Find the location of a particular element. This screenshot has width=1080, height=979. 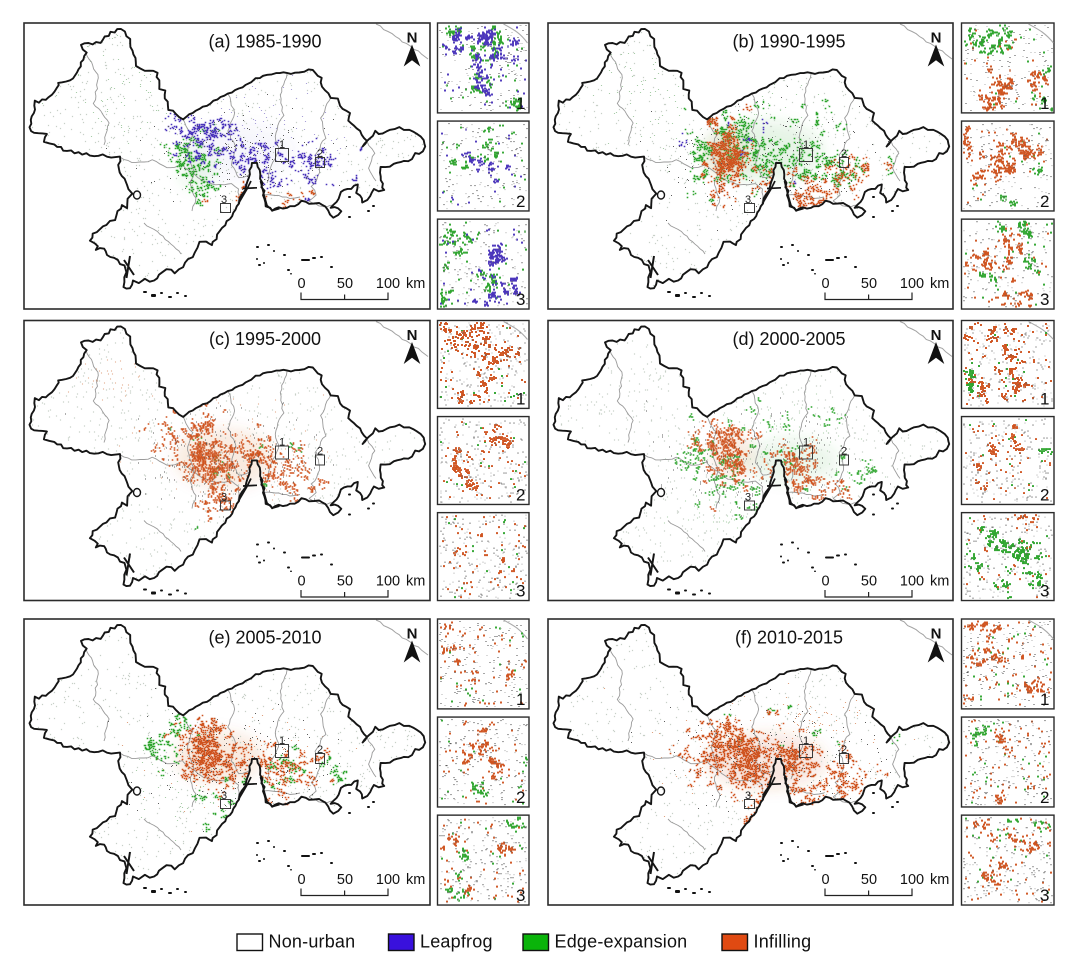

svg-text: (e) 2005-2010 is located at coordinates (264, 638).